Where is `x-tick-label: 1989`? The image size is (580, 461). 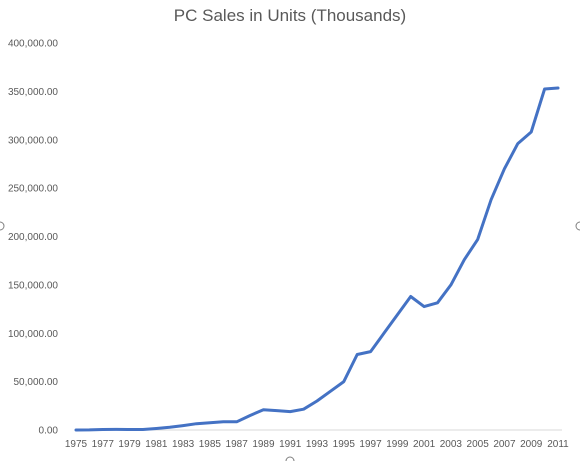
x-tick-label: 1989 is located at coordinates (263, 444).